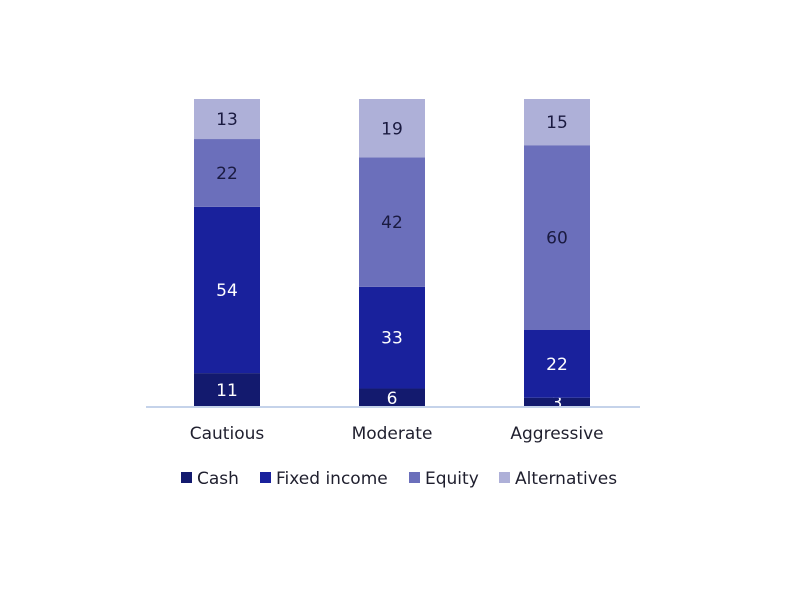 The height and width of the screenshot is (600, 800). What do you see at coordinates (392, 434) in the screenshot?
I see `category-label-moderate: Moderate` at bounding box center [392, 434].